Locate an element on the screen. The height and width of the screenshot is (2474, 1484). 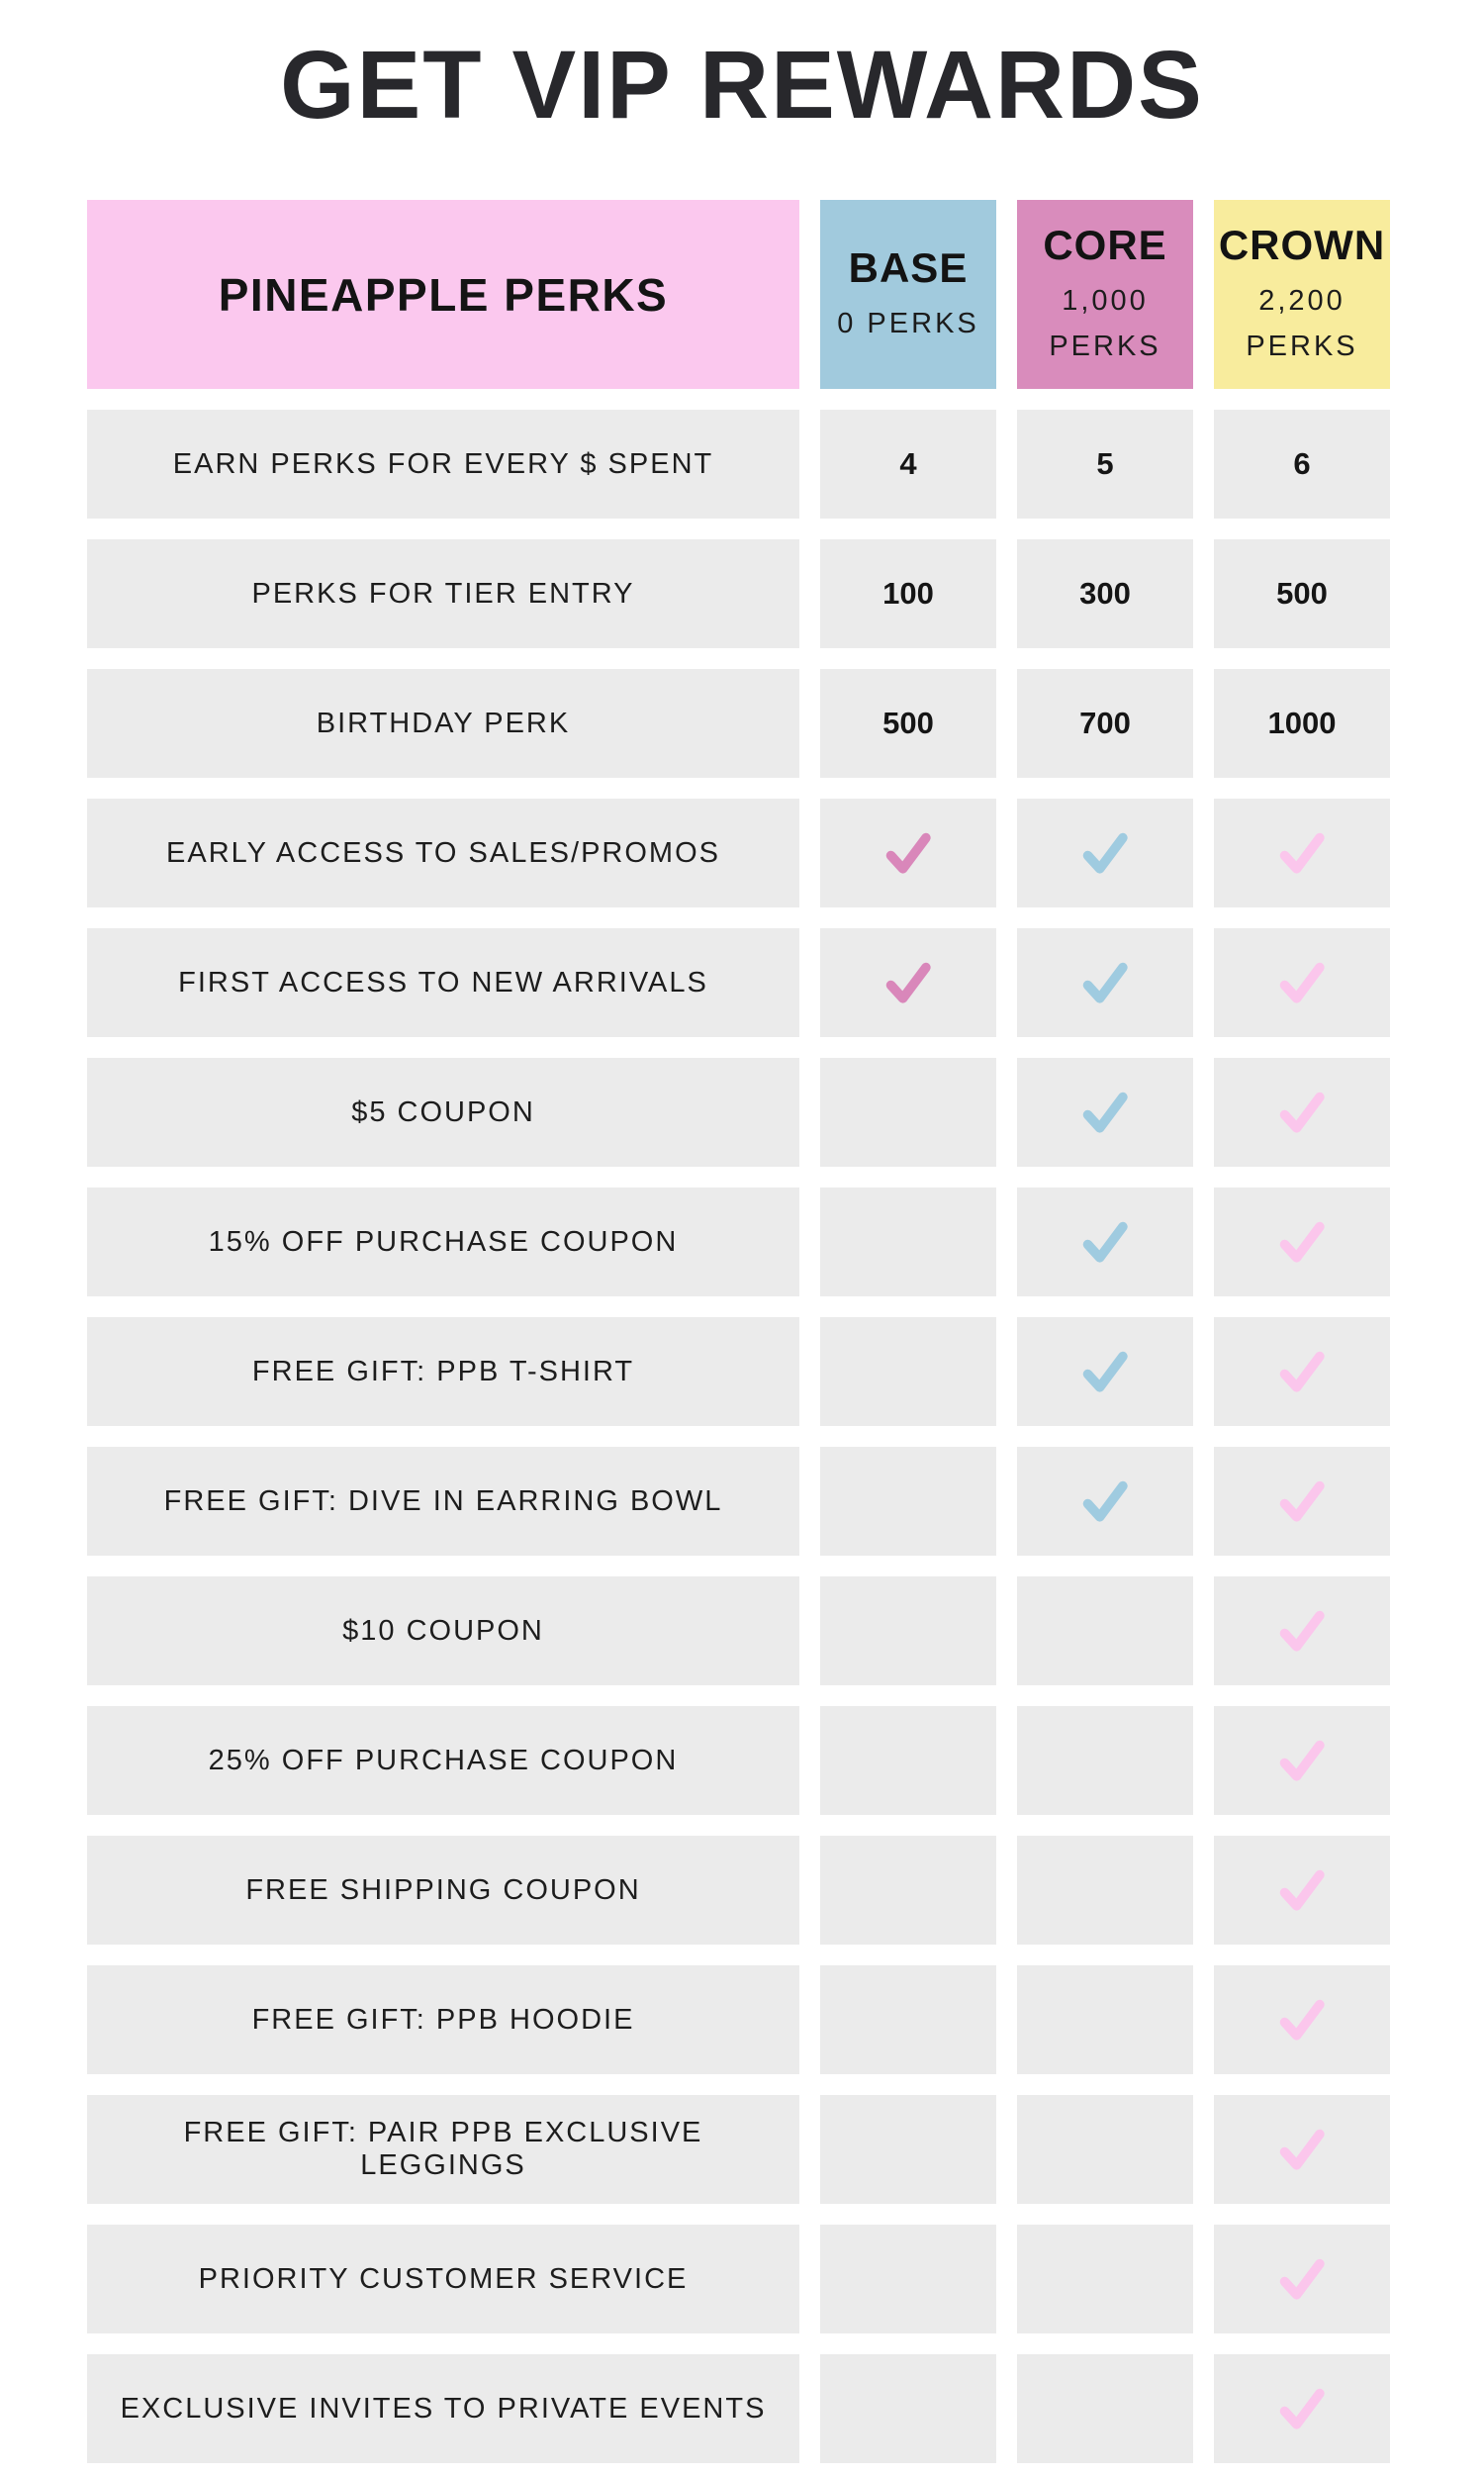
row-label-cell: FREE SHIPPING COUPON is located at coordinates (443, 1891).